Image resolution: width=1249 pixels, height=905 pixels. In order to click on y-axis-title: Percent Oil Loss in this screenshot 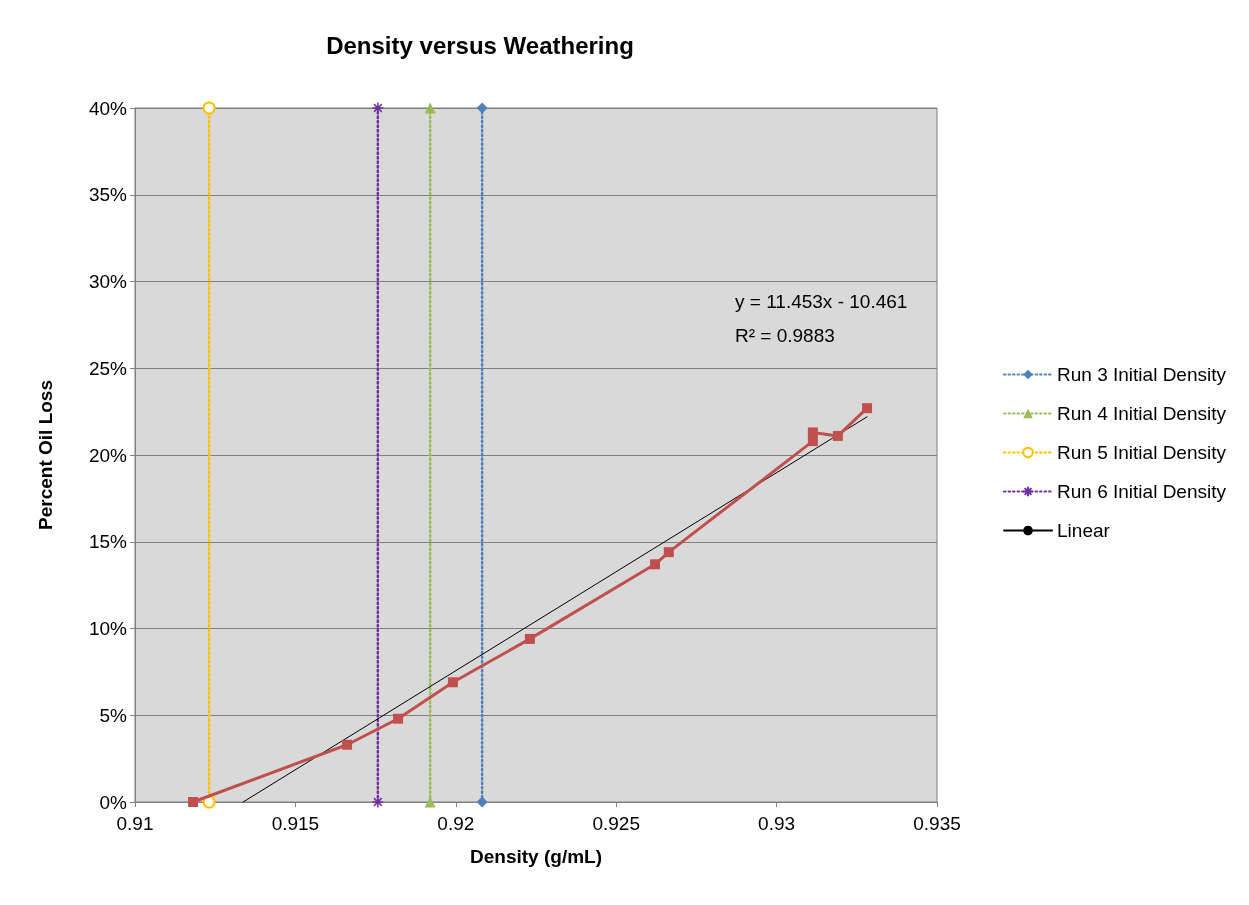, I will do `click(45, 455)`.